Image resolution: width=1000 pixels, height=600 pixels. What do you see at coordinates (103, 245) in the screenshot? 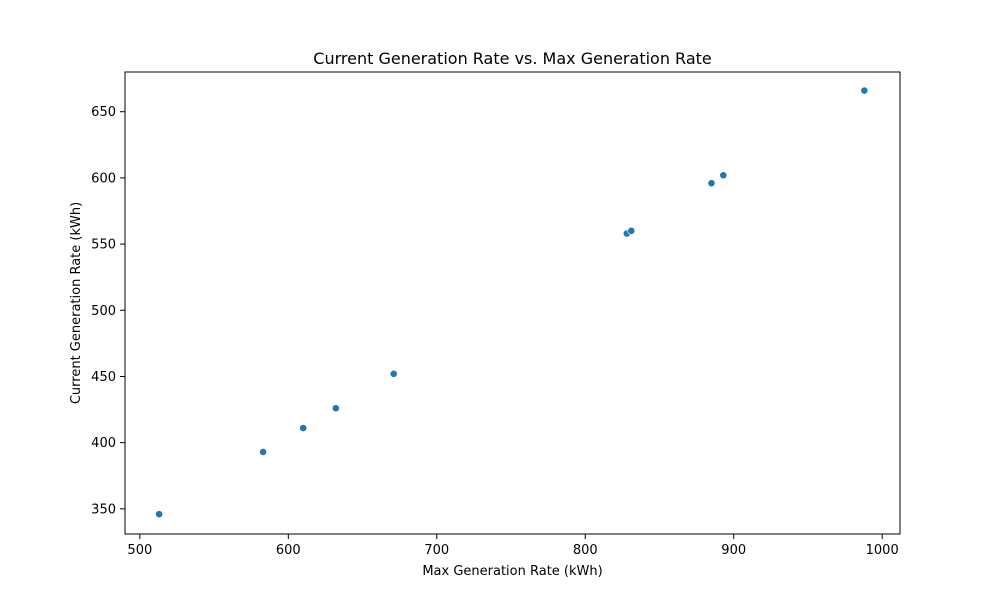
I see `y-tick-label: 550` at bounding box center [103, 245].